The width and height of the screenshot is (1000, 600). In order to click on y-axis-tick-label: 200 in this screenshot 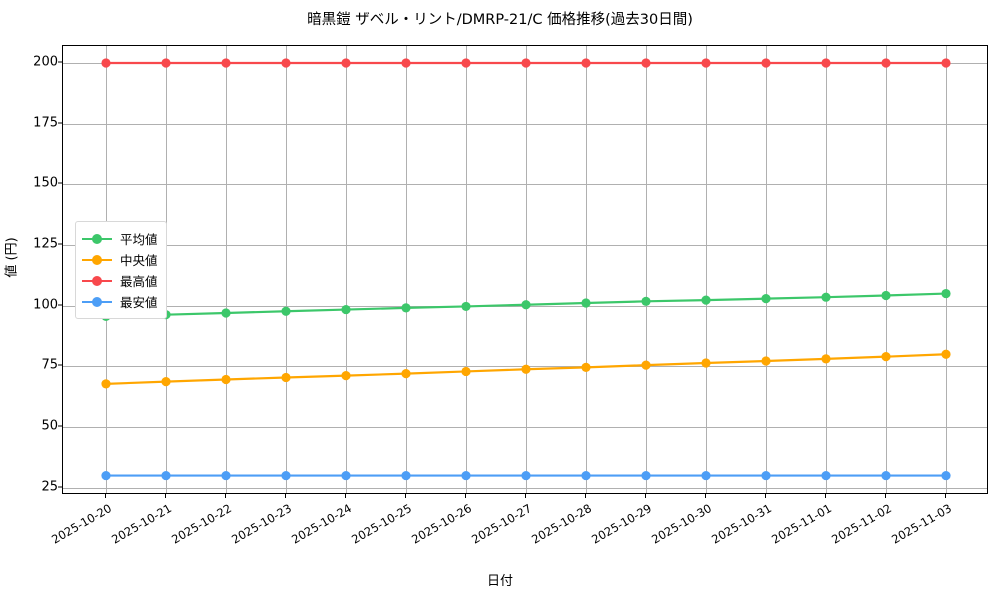, I will do `click(45, 62)`.